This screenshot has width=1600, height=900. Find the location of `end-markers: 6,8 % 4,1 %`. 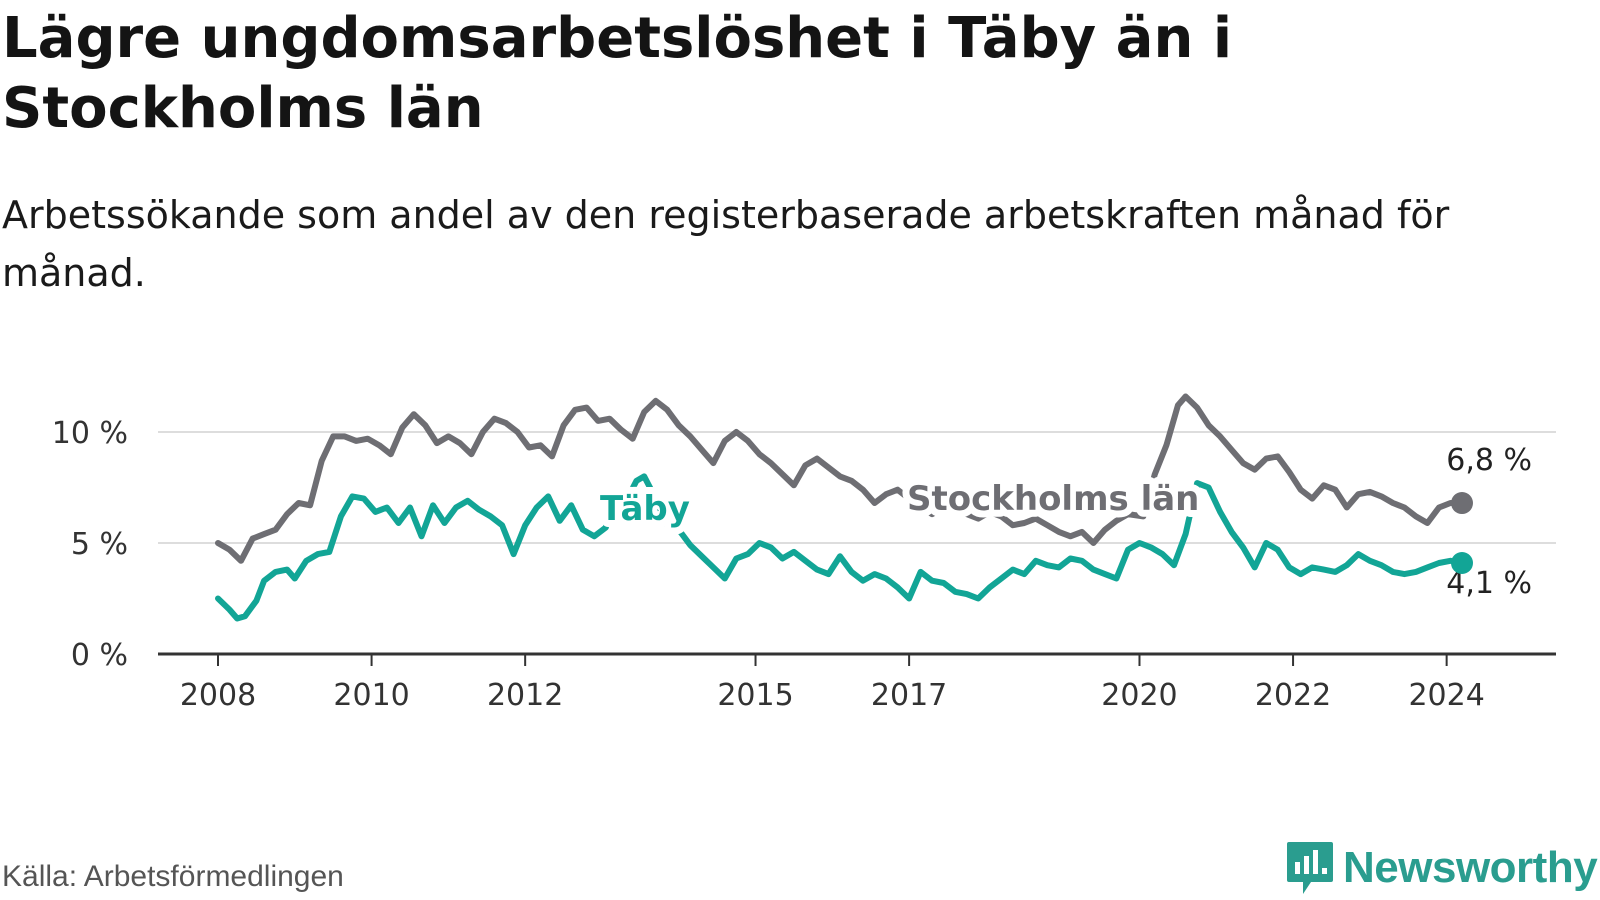

end-markers: 6,8 % 4,1 % is located at coordinates (1489, 522).